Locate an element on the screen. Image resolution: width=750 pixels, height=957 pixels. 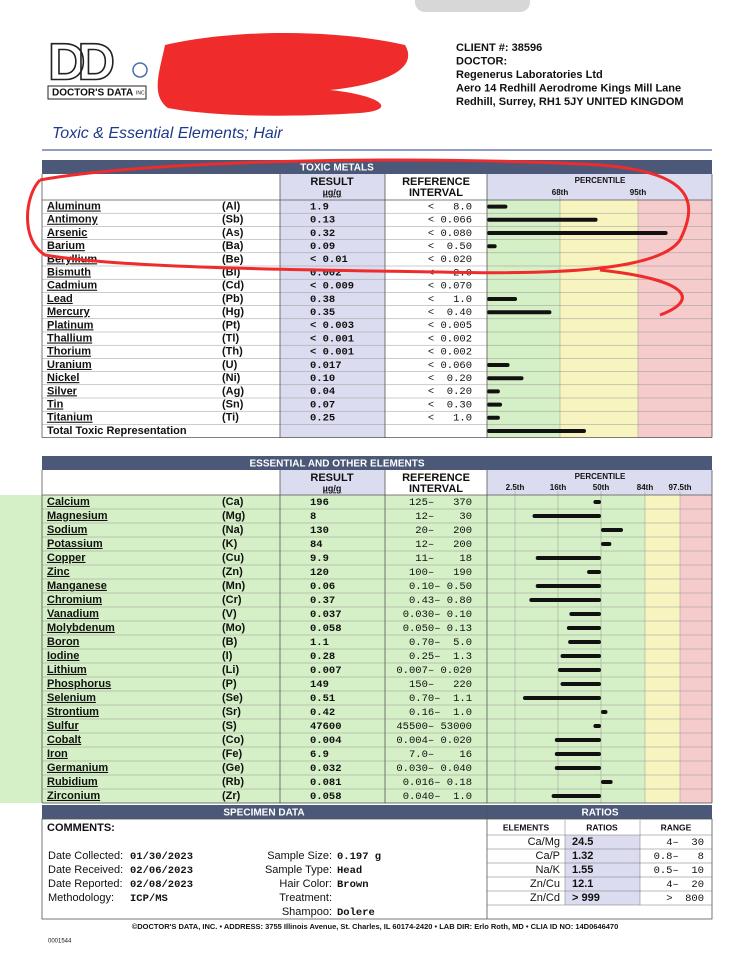
ratio-element: Zn/Cu is located at coordinates (545, 884).